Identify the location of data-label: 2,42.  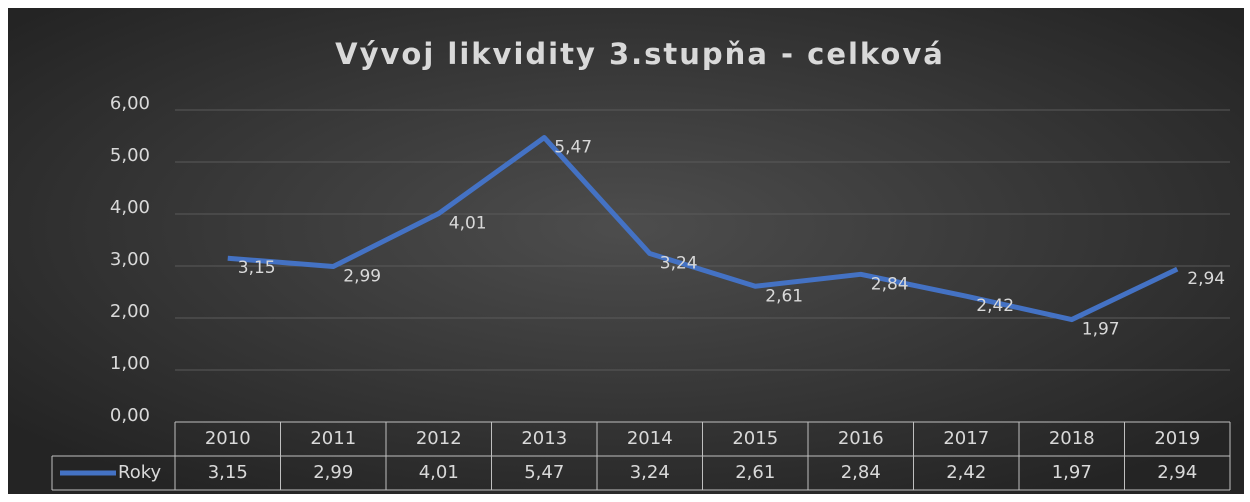
(995, 306).